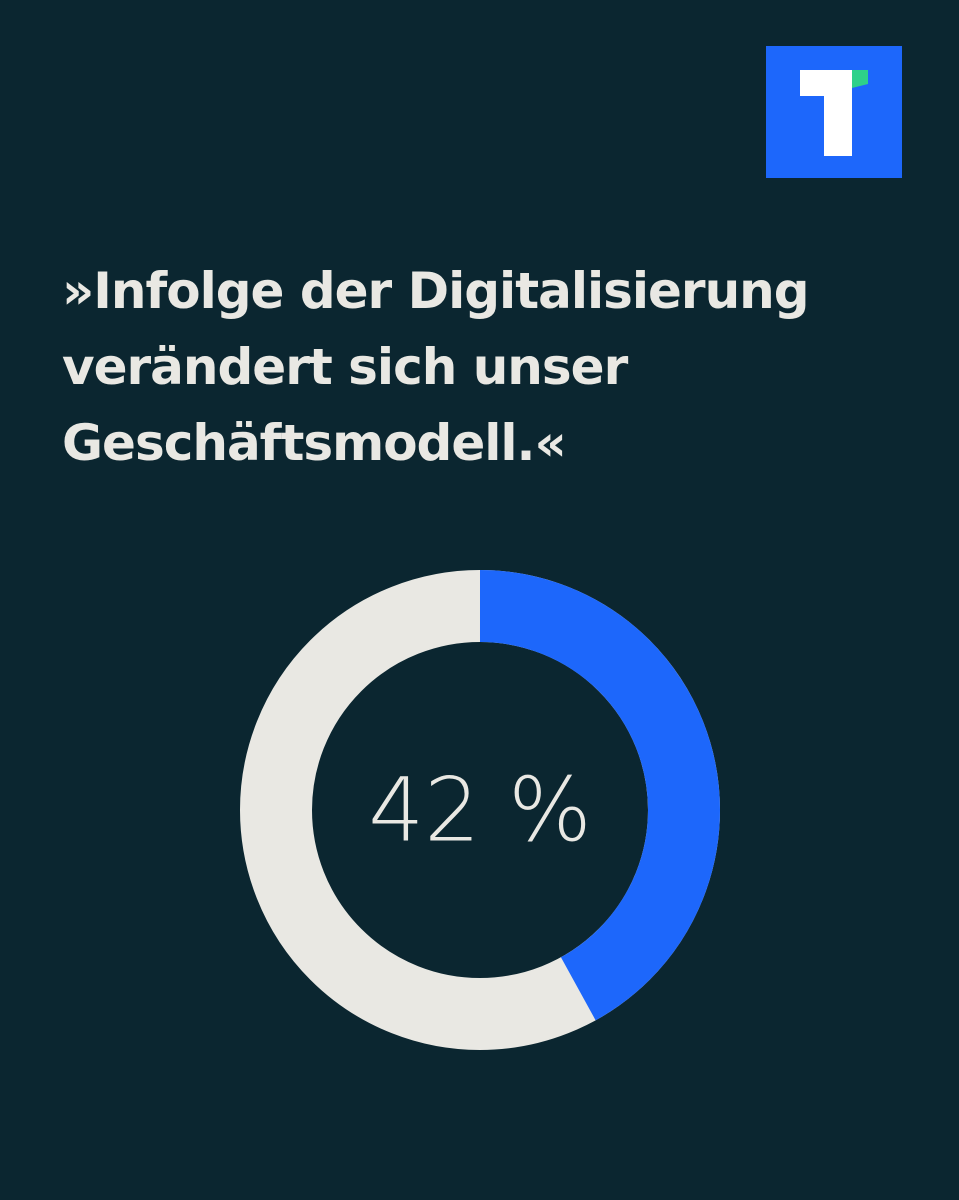 The height and width of the screenshot is (1200, 959). I want to click on title-line: »Infolge der Digitalisierung, so click(435, 291).